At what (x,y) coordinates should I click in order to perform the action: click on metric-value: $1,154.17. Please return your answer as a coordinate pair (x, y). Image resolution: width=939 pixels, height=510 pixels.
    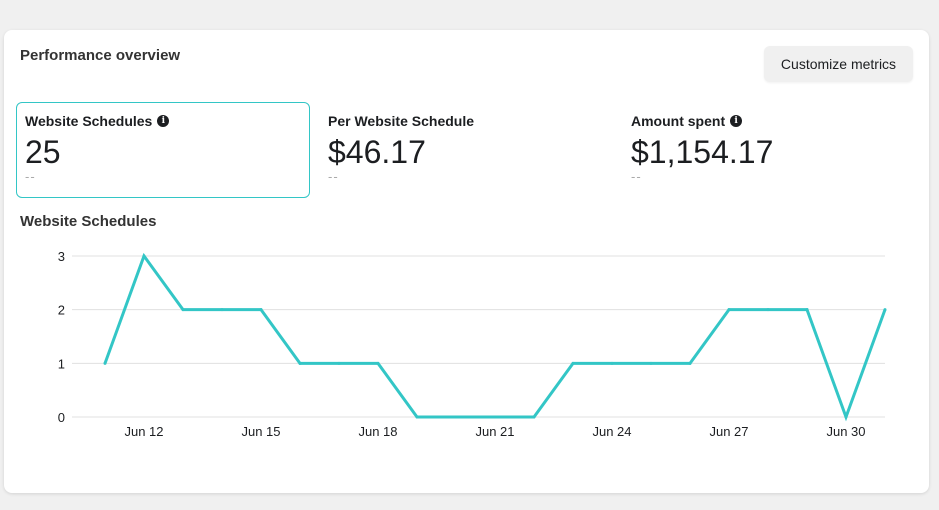
    Looking at the image, I should click on (702, 152).